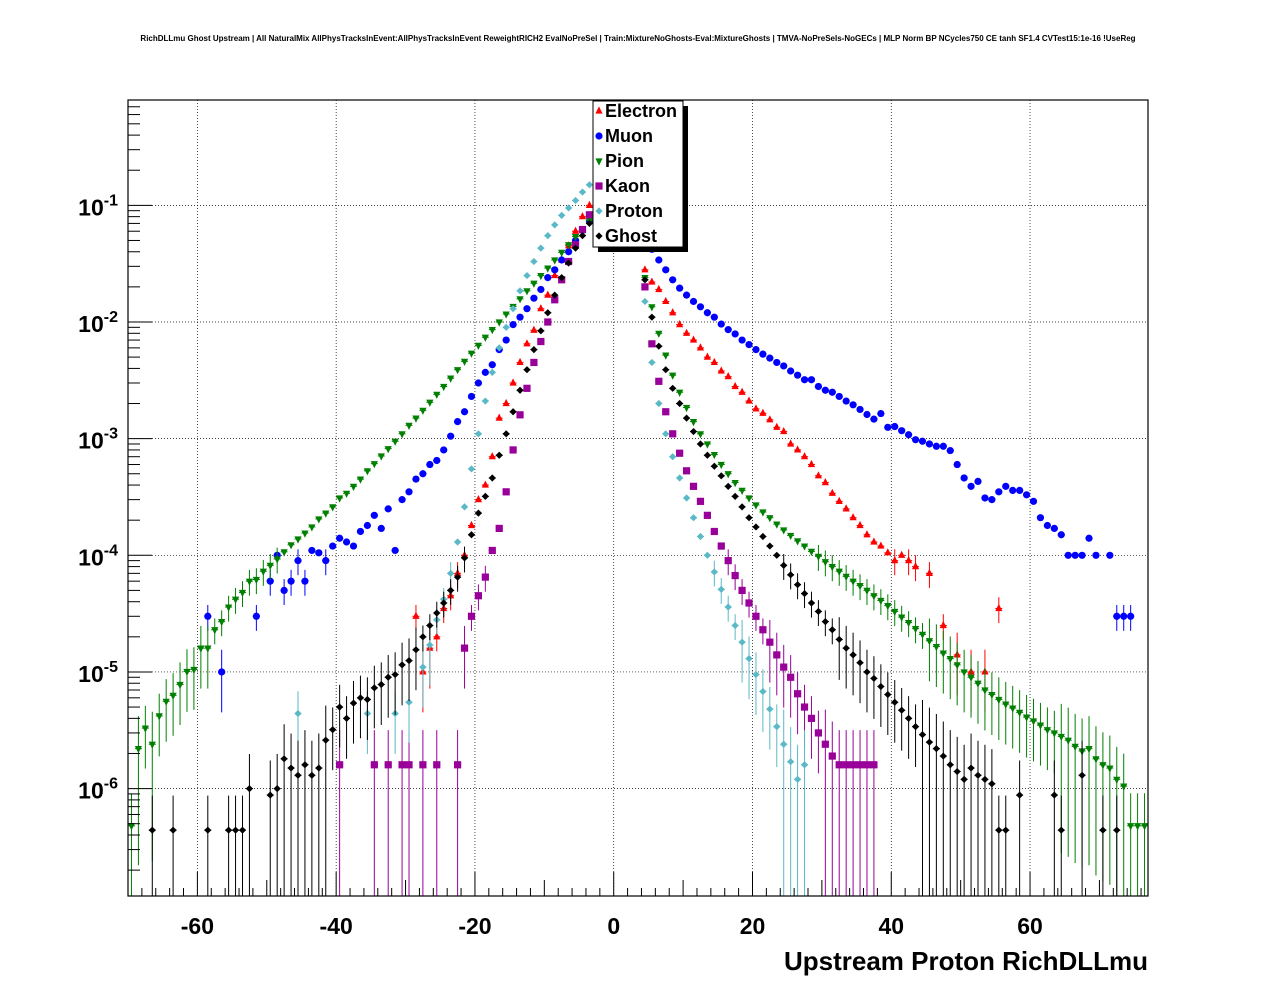 This screenshot has height=996, width=1276. What do you see at coordinates (111, 434) in the screenshot?
I see `y-tick-exponent: -3` at bounding box center [111, 434].